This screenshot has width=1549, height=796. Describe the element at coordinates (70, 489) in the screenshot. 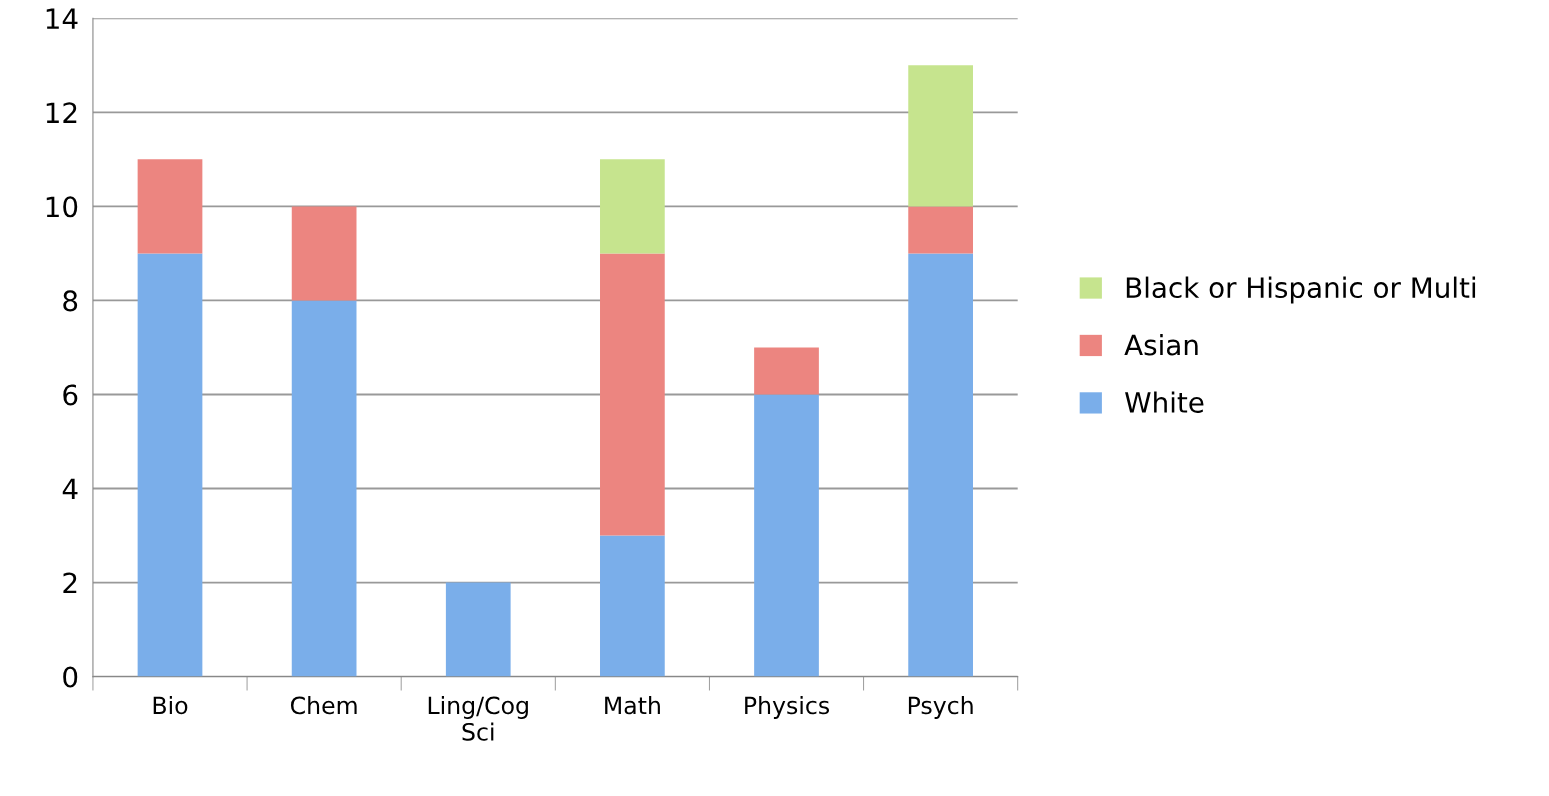

I see `y-tick-label: 4` at that location.